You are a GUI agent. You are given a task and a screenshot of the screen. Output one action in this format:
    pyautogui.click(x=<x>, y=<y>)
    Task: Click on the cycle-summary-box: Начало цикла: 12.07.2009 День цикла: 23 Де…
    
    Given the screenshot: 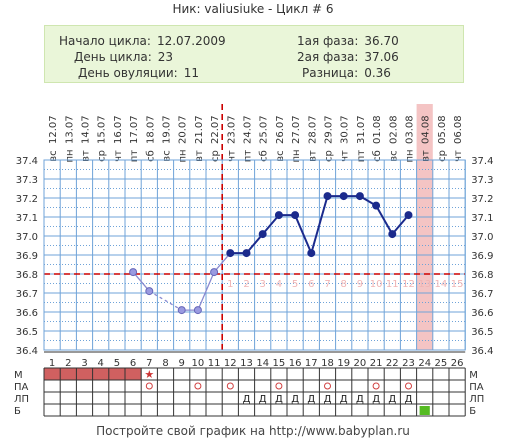 What is the action you would take?
    pyautogui.click(x=254, y=54)
    